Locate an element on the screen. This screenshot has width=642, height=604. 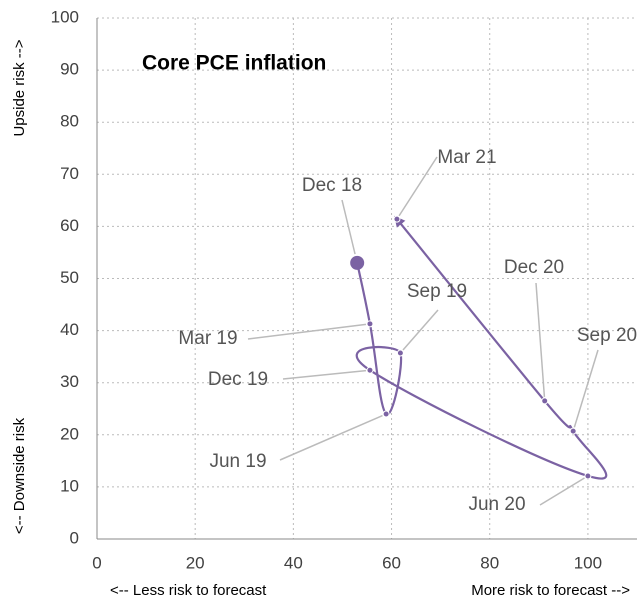
x-tick-label: 80 is located at coordinates (489, 562).